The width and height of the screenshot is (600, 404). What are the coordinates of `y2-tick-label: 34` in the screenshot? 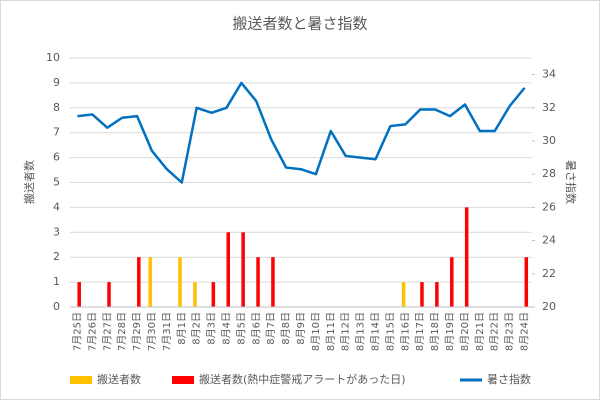 It's located at (549, 74).